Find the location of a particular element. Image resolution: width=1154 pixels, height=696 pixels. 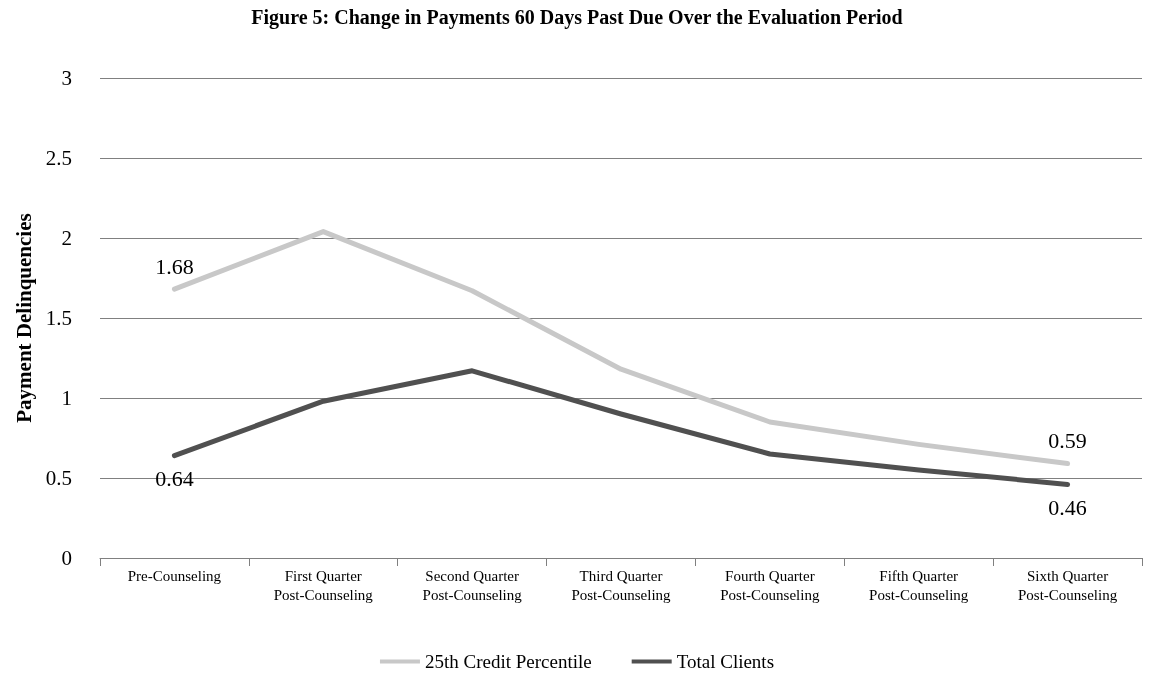

data-label: 0.46 is located at coordinates (1067, 507).